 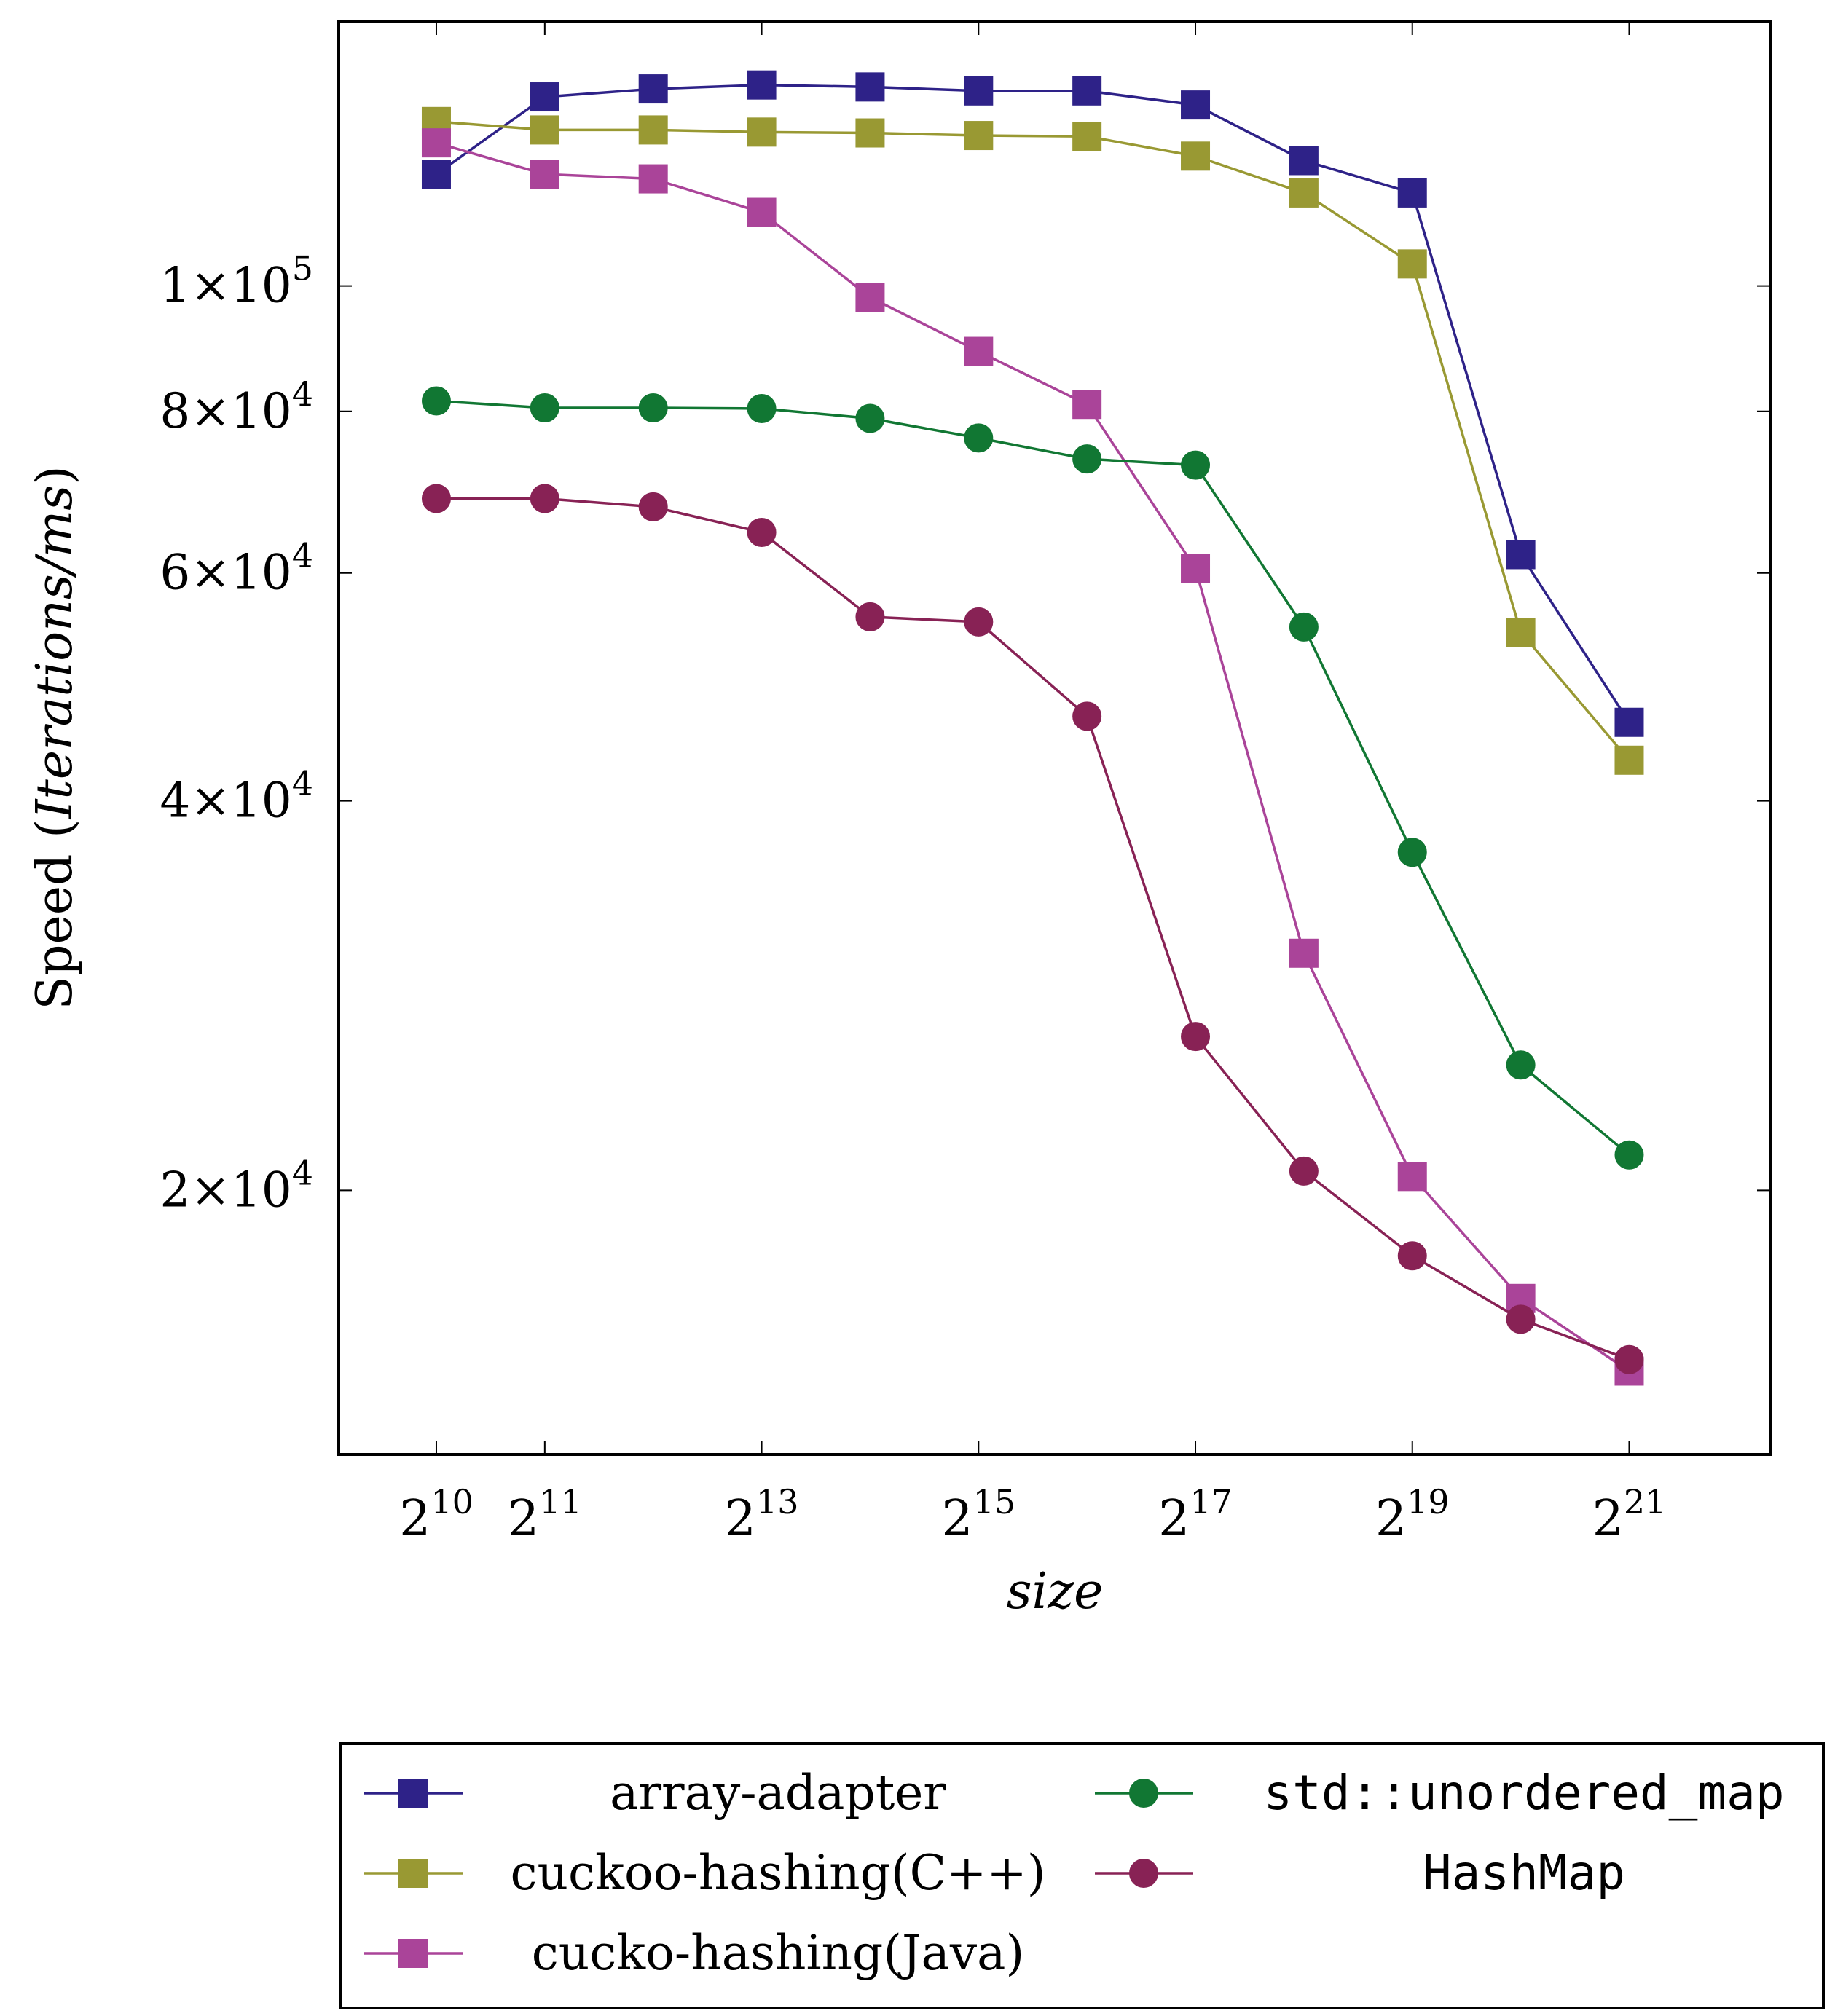 I want to click on x-tick-exponent: 13, so click(x=777, y=1501).